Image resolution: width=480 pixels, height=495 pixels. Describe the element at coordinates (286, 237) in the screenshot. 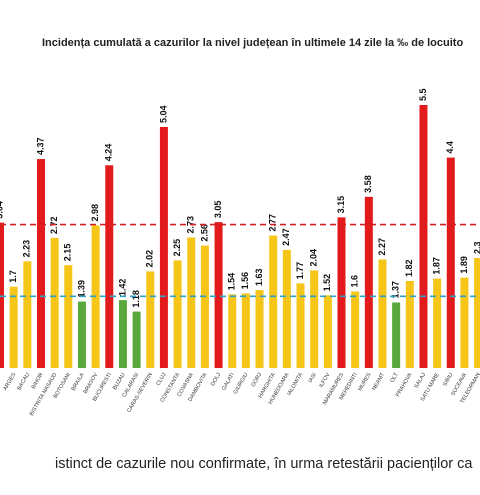

I see `value-label: 2.47` at that location.